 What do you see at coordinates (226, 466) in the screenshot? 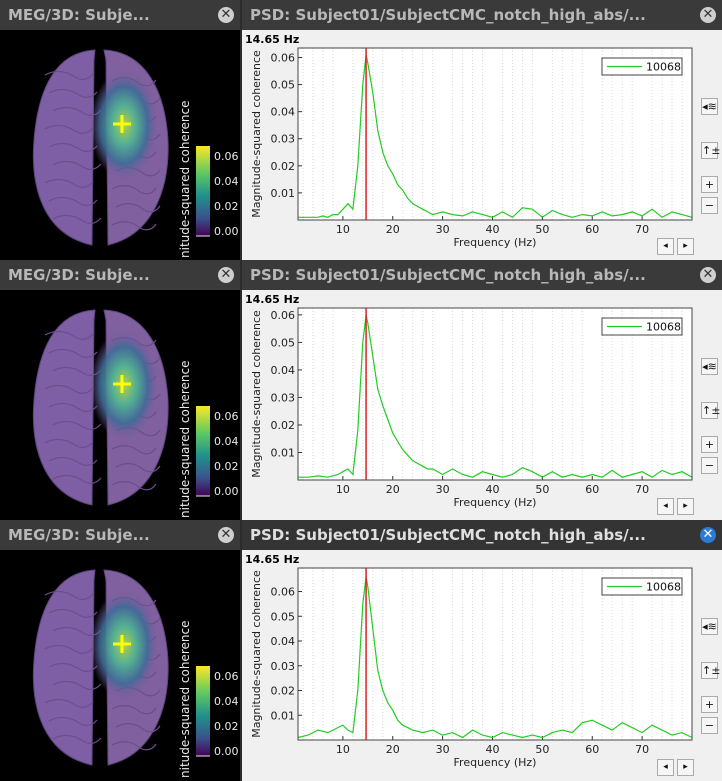
I see `colorbar-tick: 0.02` at bounding box center [226, 466].